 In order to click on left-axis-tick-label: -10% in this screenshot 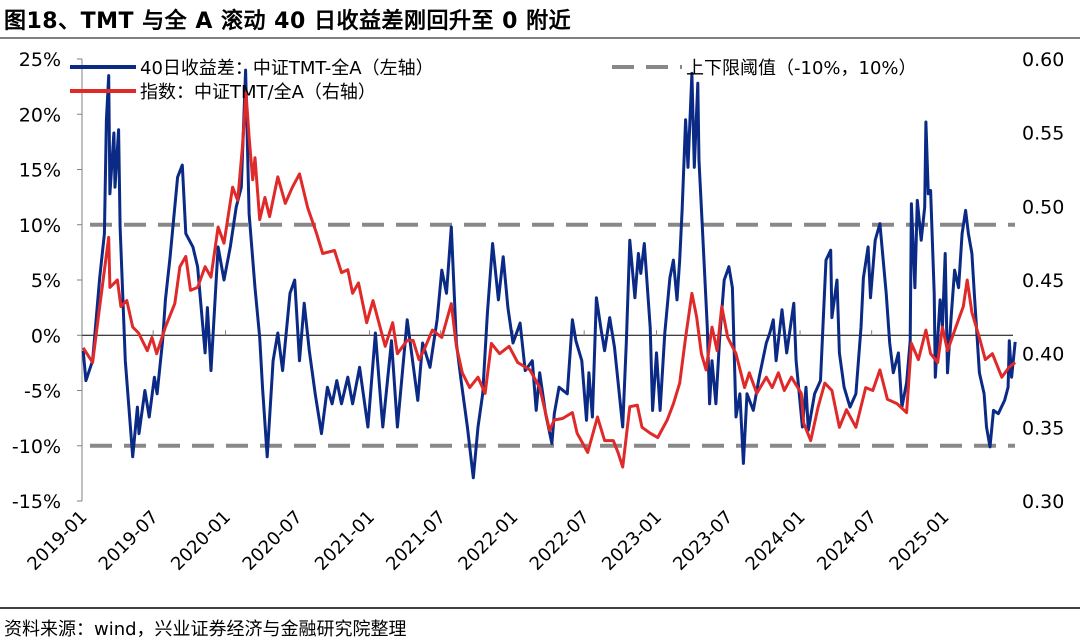, I will do `click(36, 447)`.